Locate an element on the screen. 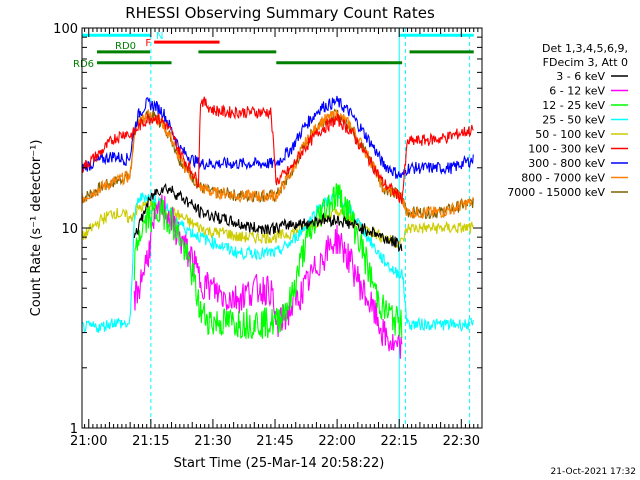 This screenshot has width=640, height=480. x-tick-label: 21:45 is located at coordinates (274, 441).